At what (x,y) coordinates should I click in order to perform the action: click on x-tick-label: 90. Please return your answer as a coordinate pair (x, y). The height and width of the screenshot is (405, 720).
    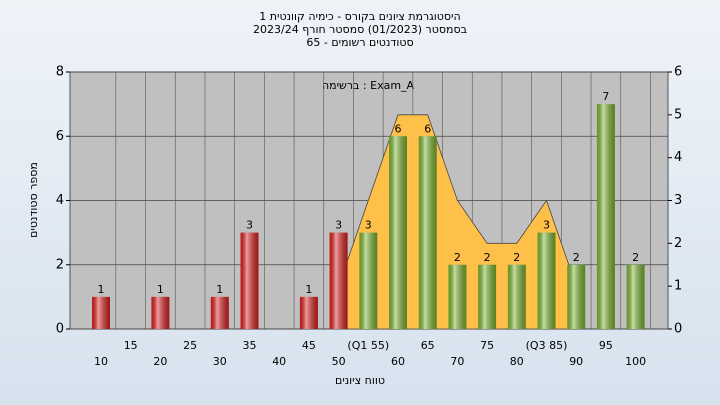
    Looking at the image, I should click on (576, 361).